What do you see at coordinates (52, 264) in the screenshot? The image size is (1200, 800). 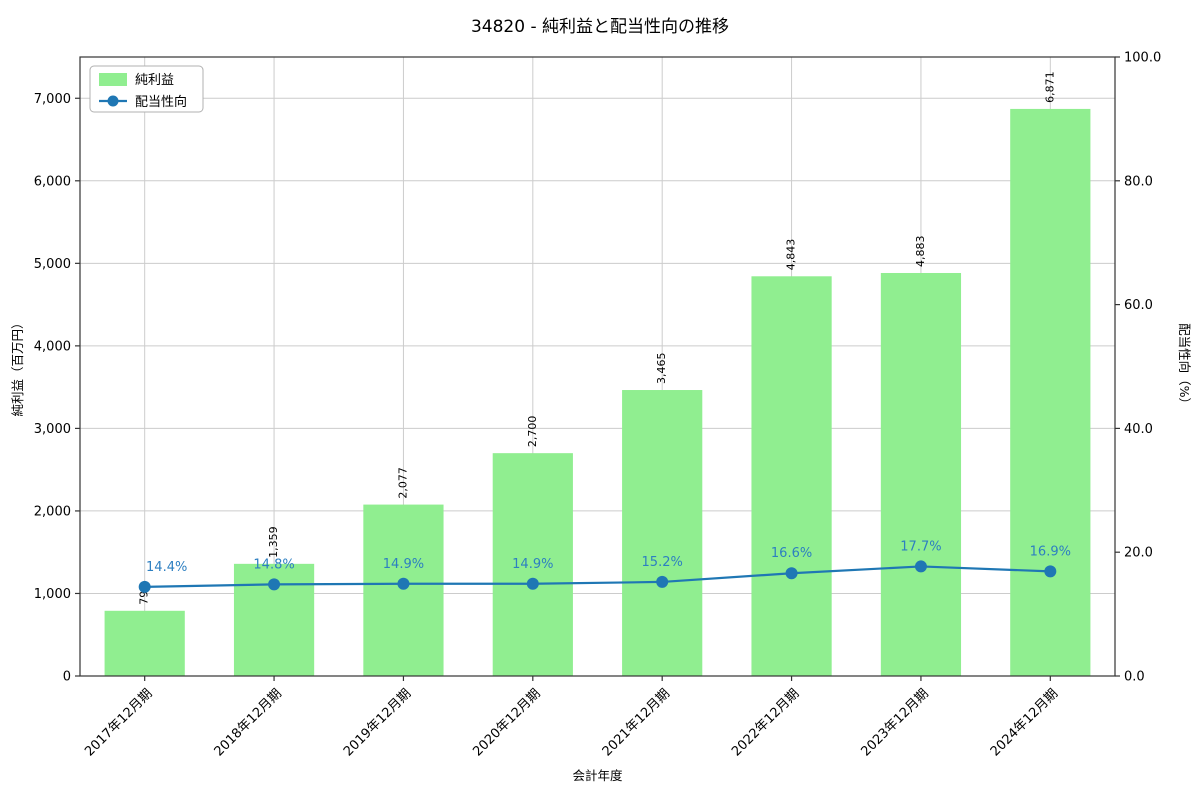 I see `y-left-tick-label: 5,000` at bounding box center [52, 264].